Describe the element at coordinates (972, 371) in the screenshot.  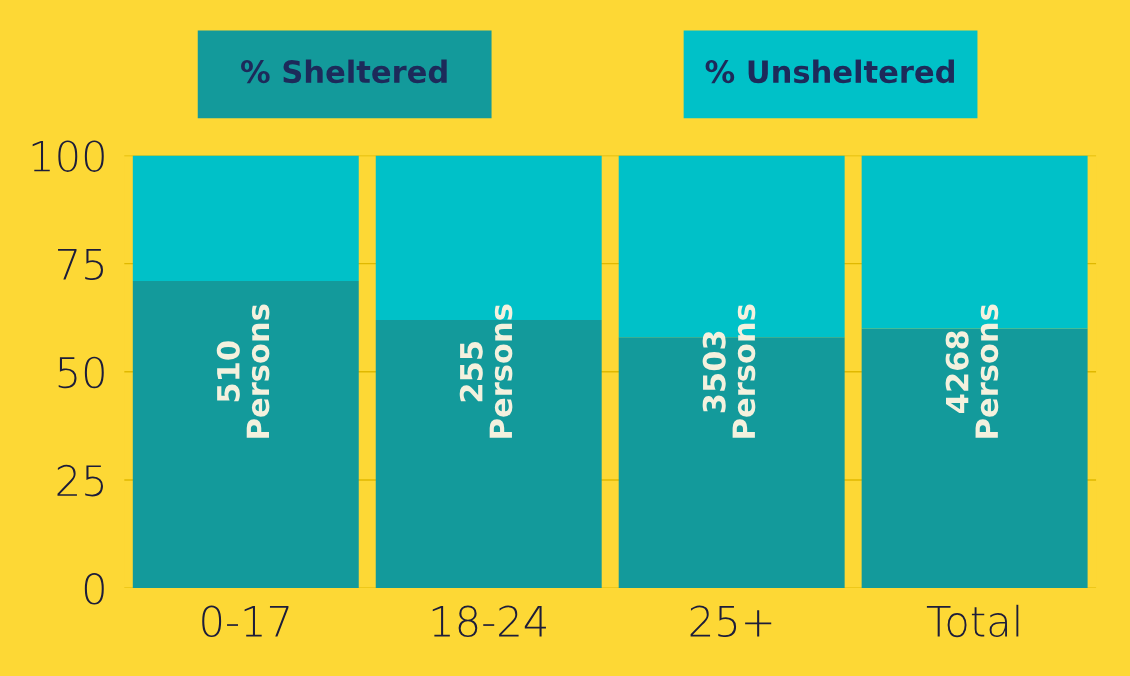
I see `annotation: 4268 Persons` at that location.